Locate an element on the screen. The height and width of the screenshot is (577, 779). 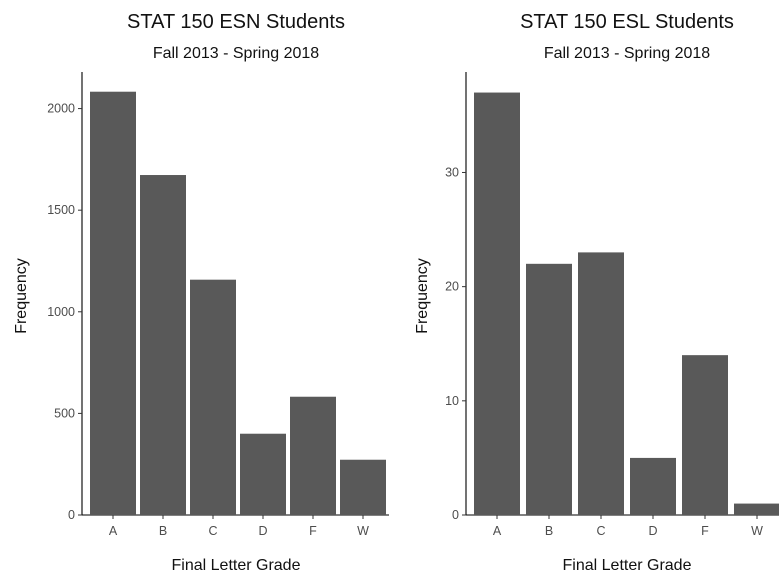
x-tick-label-esn-f: F is located at coordinates (313, 531).